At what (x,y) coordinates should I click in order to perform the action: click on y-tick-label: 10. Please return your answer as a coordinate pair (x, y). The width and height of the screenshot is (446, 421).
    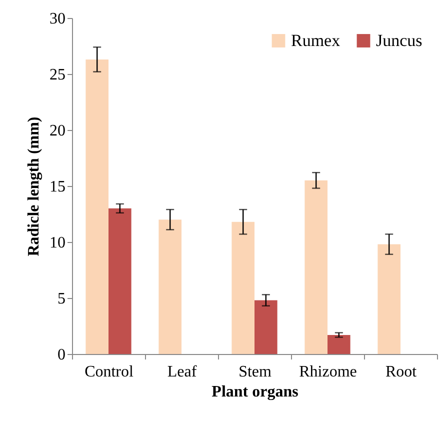
    Looking at the image, I should click on (58, 243).